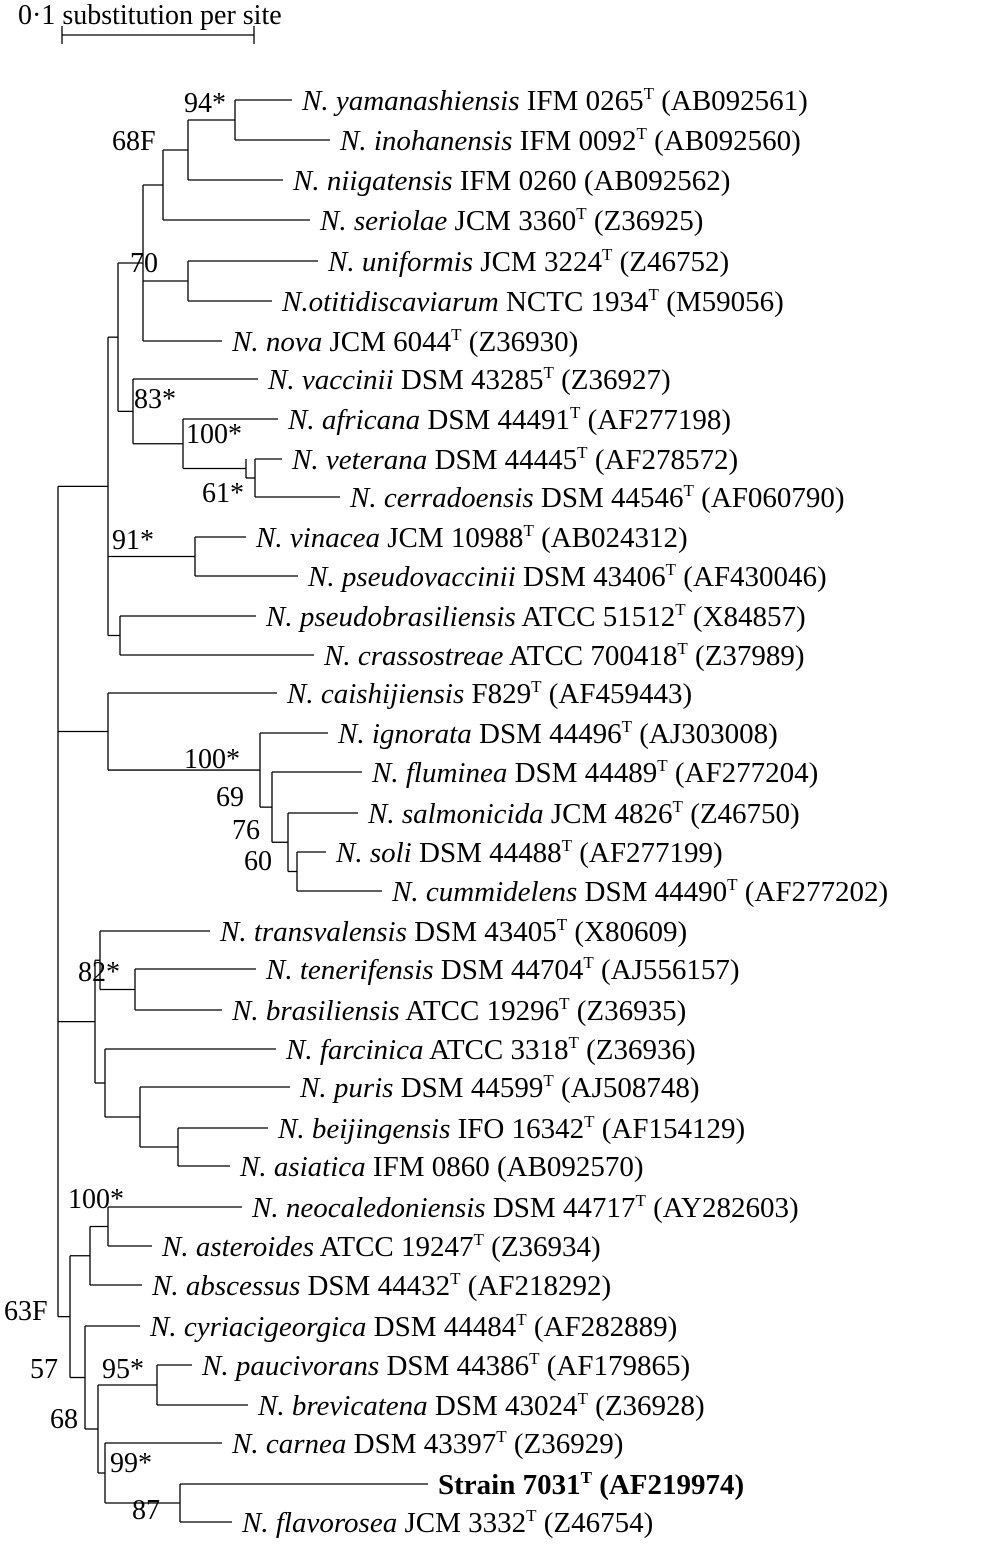 The width and height of the screenshot is (994, 1552). What do you see at coordinates (400, 262) in the screenshot?
I see `taxon-species-name: N. uniformis` at bounding box center [400, 262].